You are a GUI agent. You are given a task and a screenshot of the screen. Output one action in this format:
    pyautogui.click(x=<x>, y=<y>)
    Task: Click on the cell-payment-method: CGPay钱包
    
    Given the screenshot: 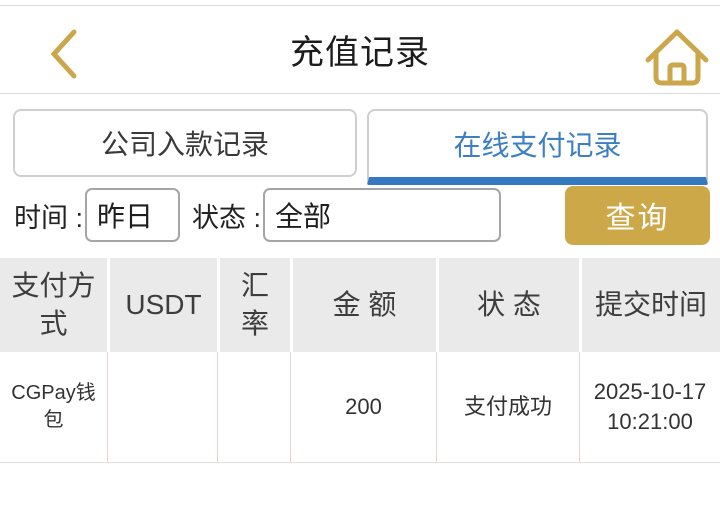 What is the action you would take?
    pyautogui.click(x=53, y=407)
    